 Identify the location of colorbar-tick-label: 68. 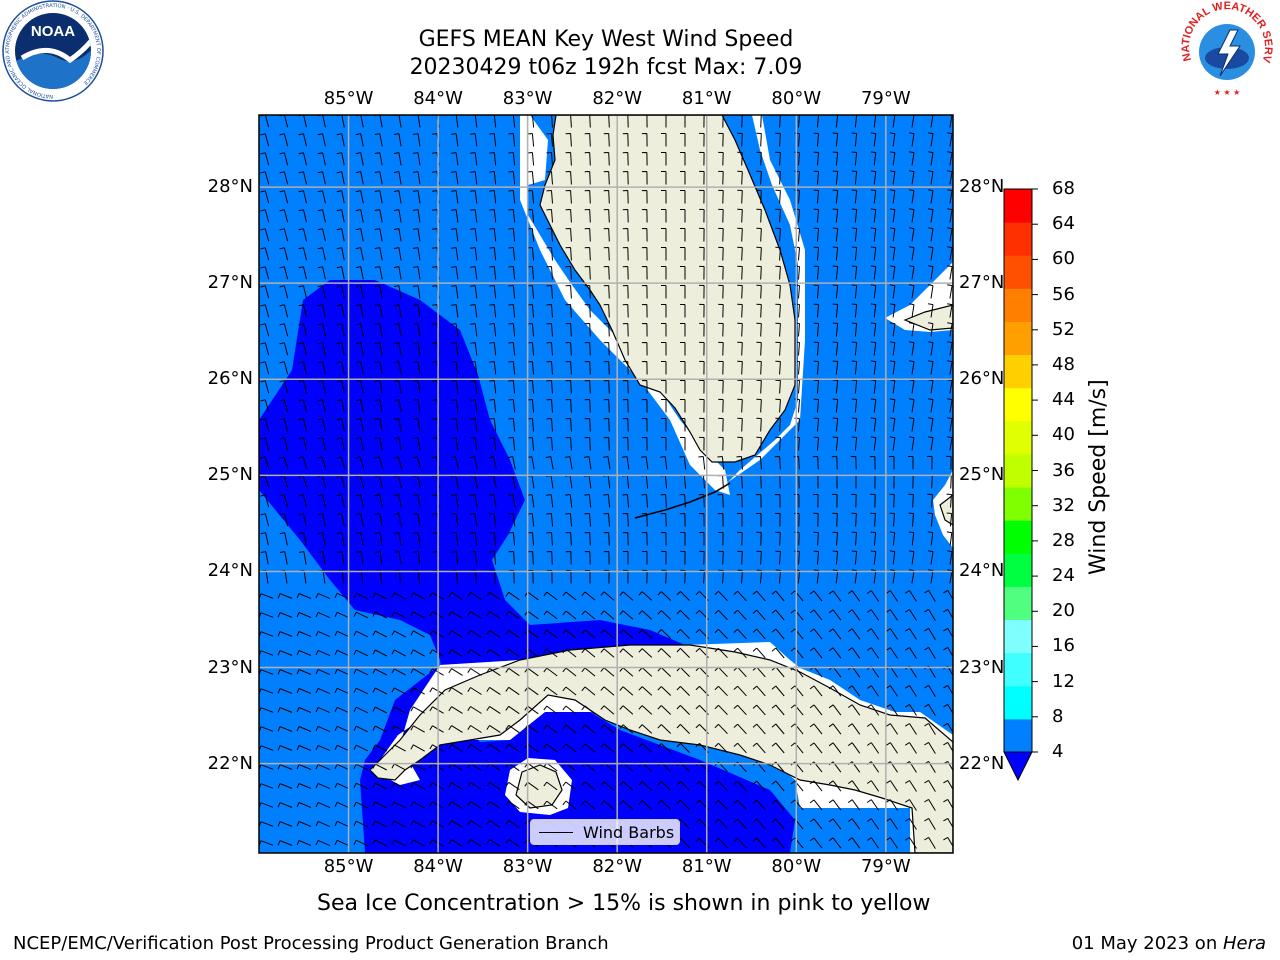
(1063, 188).